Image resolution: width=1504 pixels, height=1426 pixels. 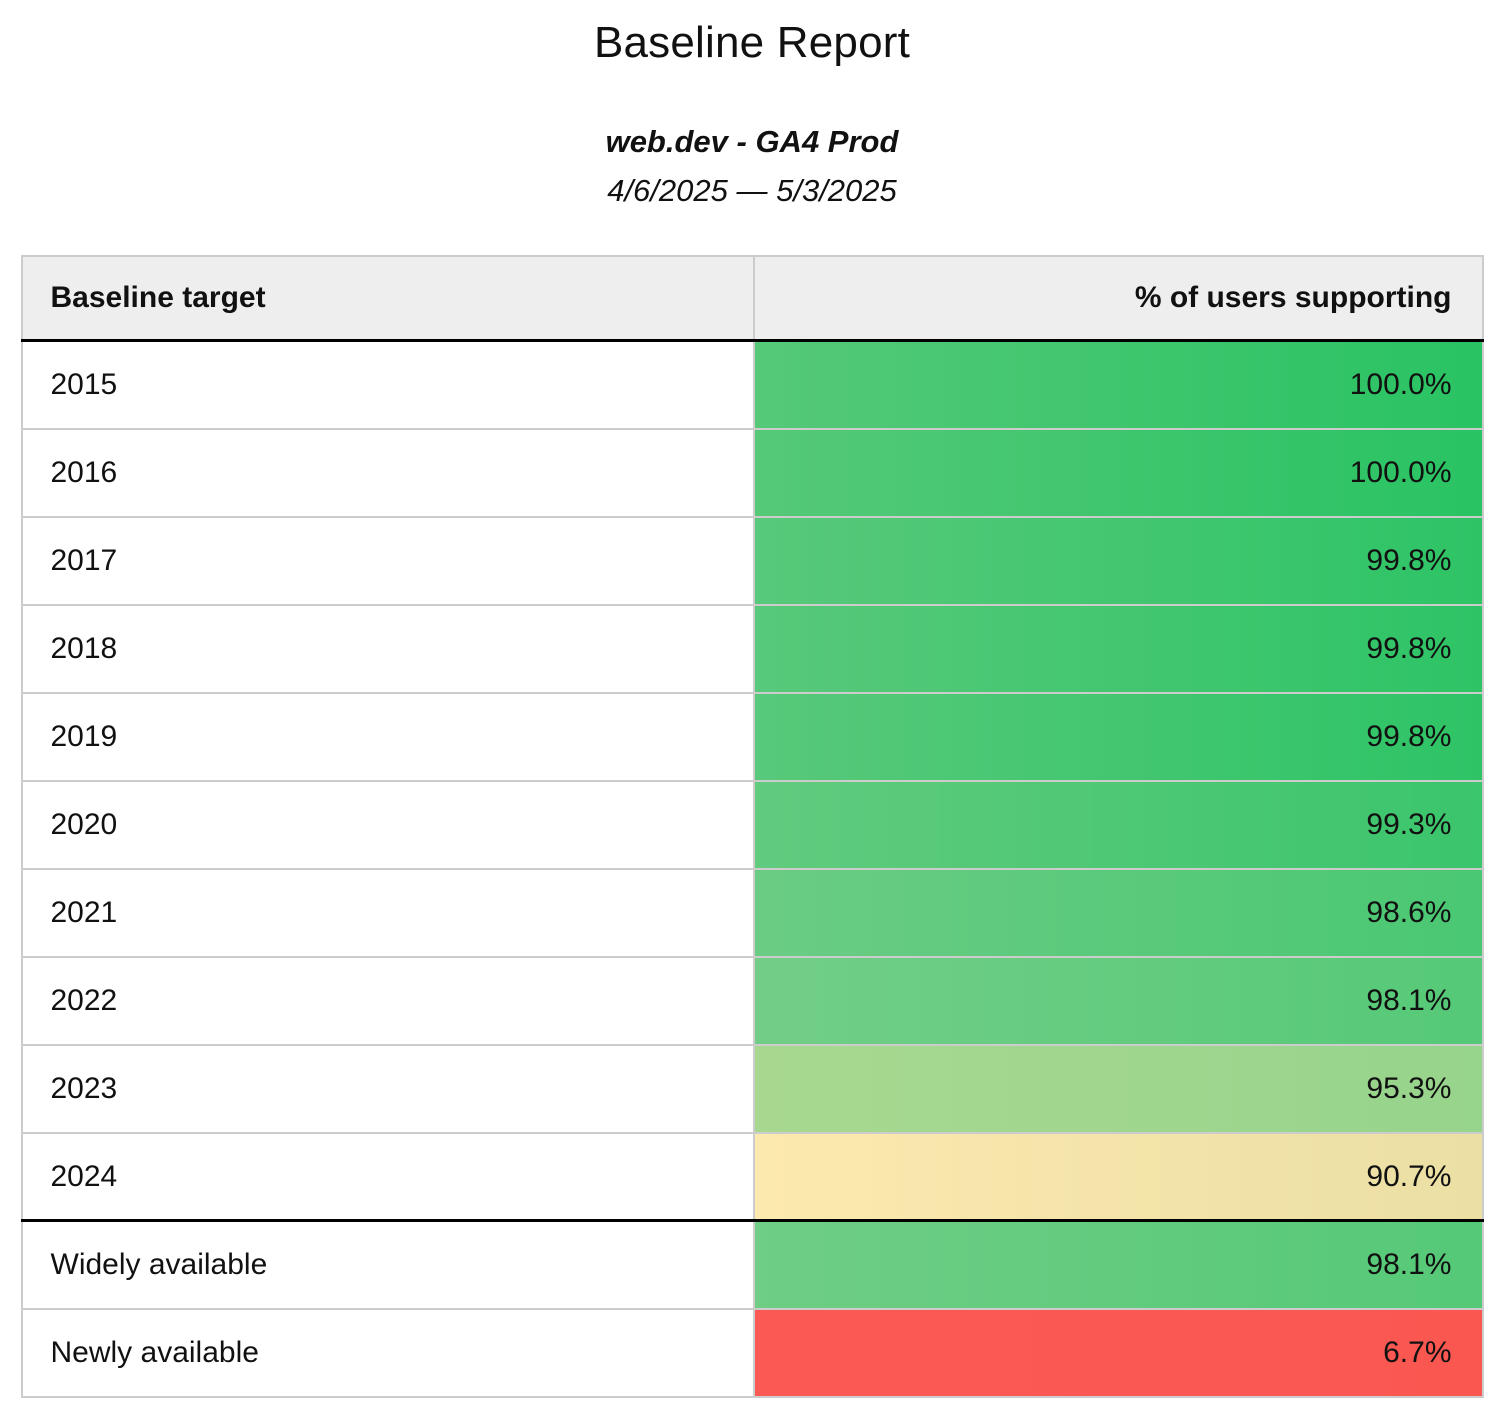 I want to click on table-row: 2023 95.3%, so click(x=752, y=1088).